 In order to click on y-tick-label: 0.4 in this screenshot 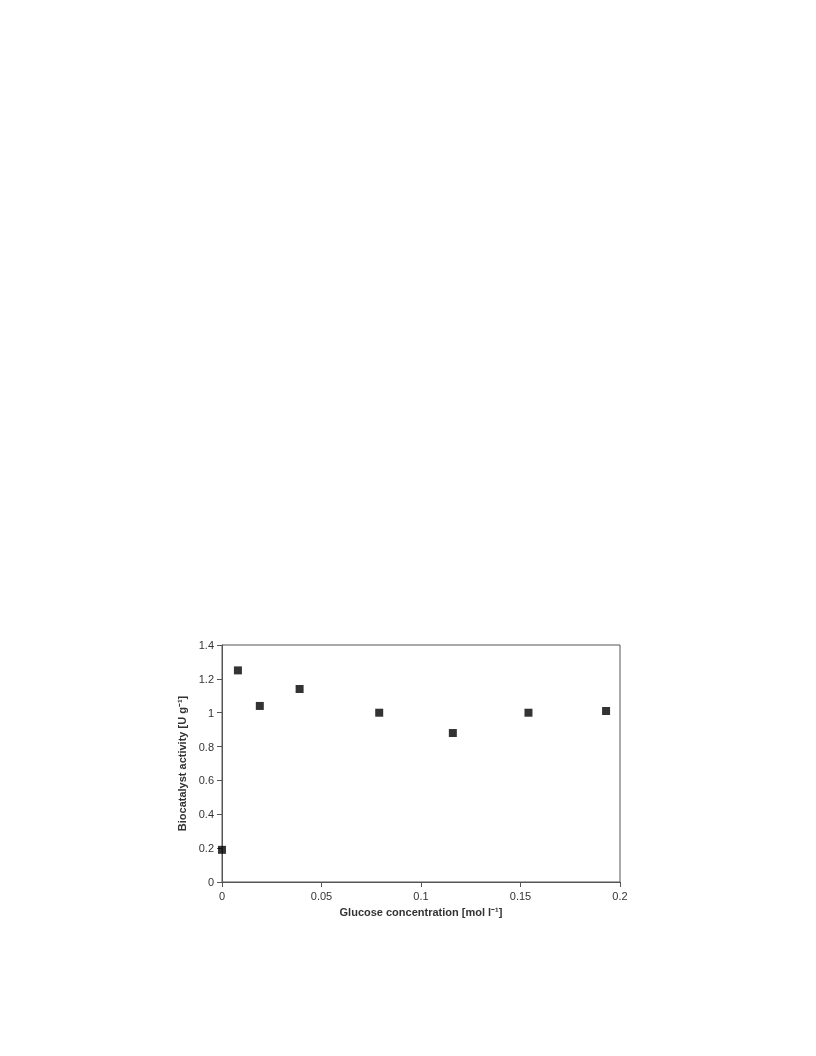, I will do `click(206, 814)`.